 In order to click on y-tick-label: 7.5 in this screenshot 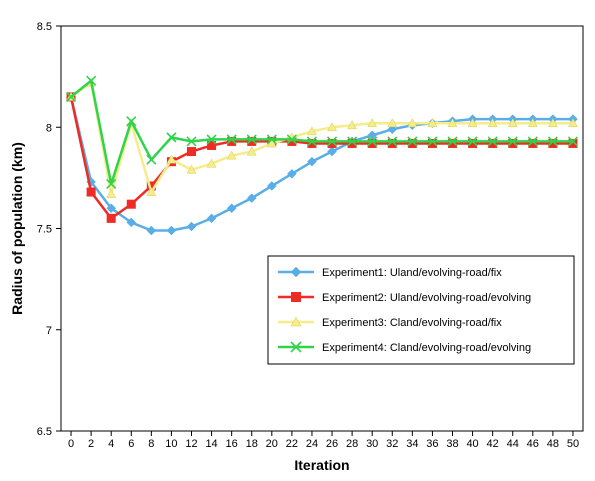, I will do `click(44, 230)`.